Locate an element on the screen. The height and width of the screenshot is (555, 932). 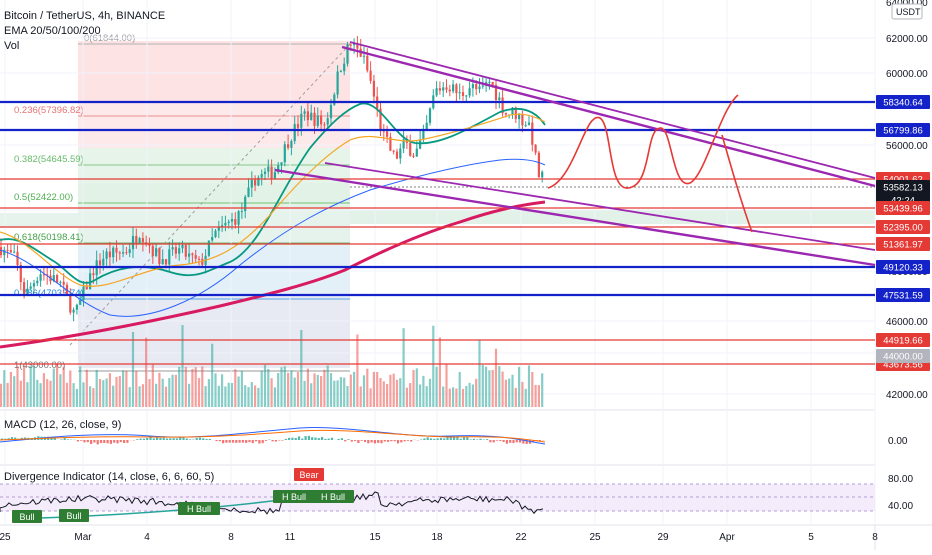
rsi-band is located at coordinates (437, 497).